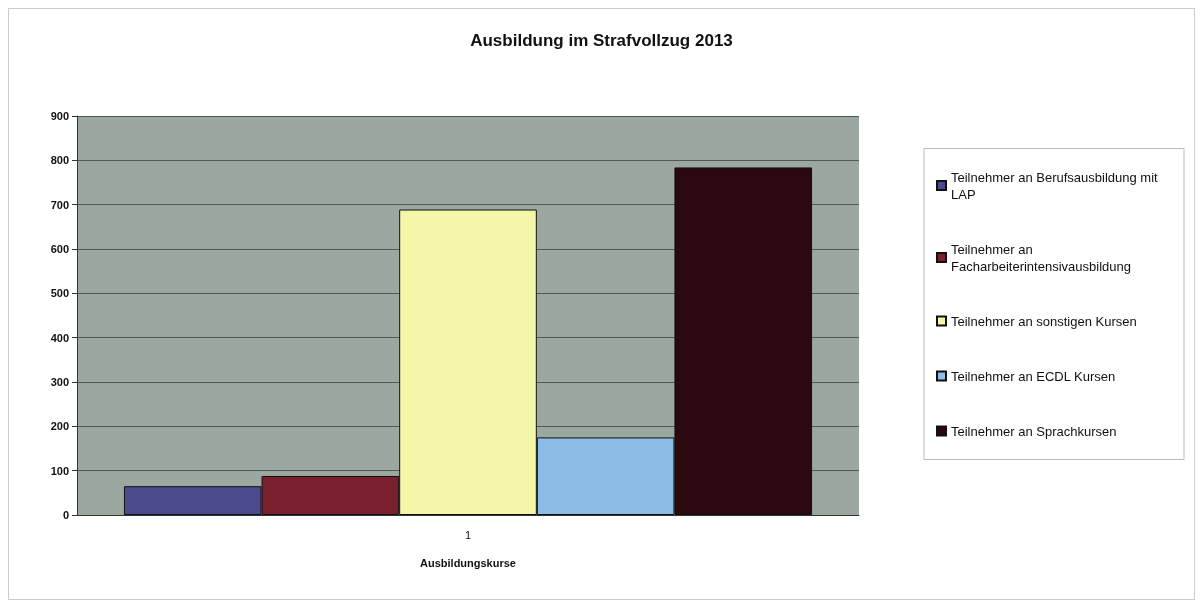 The width and height of the screenshot is (1203, 608). Describe the element at coordinates (1041, 257) in the screenshot. I see `legend-label: Teilnehmer an Facharbeiterintensivausbildung` at that location.